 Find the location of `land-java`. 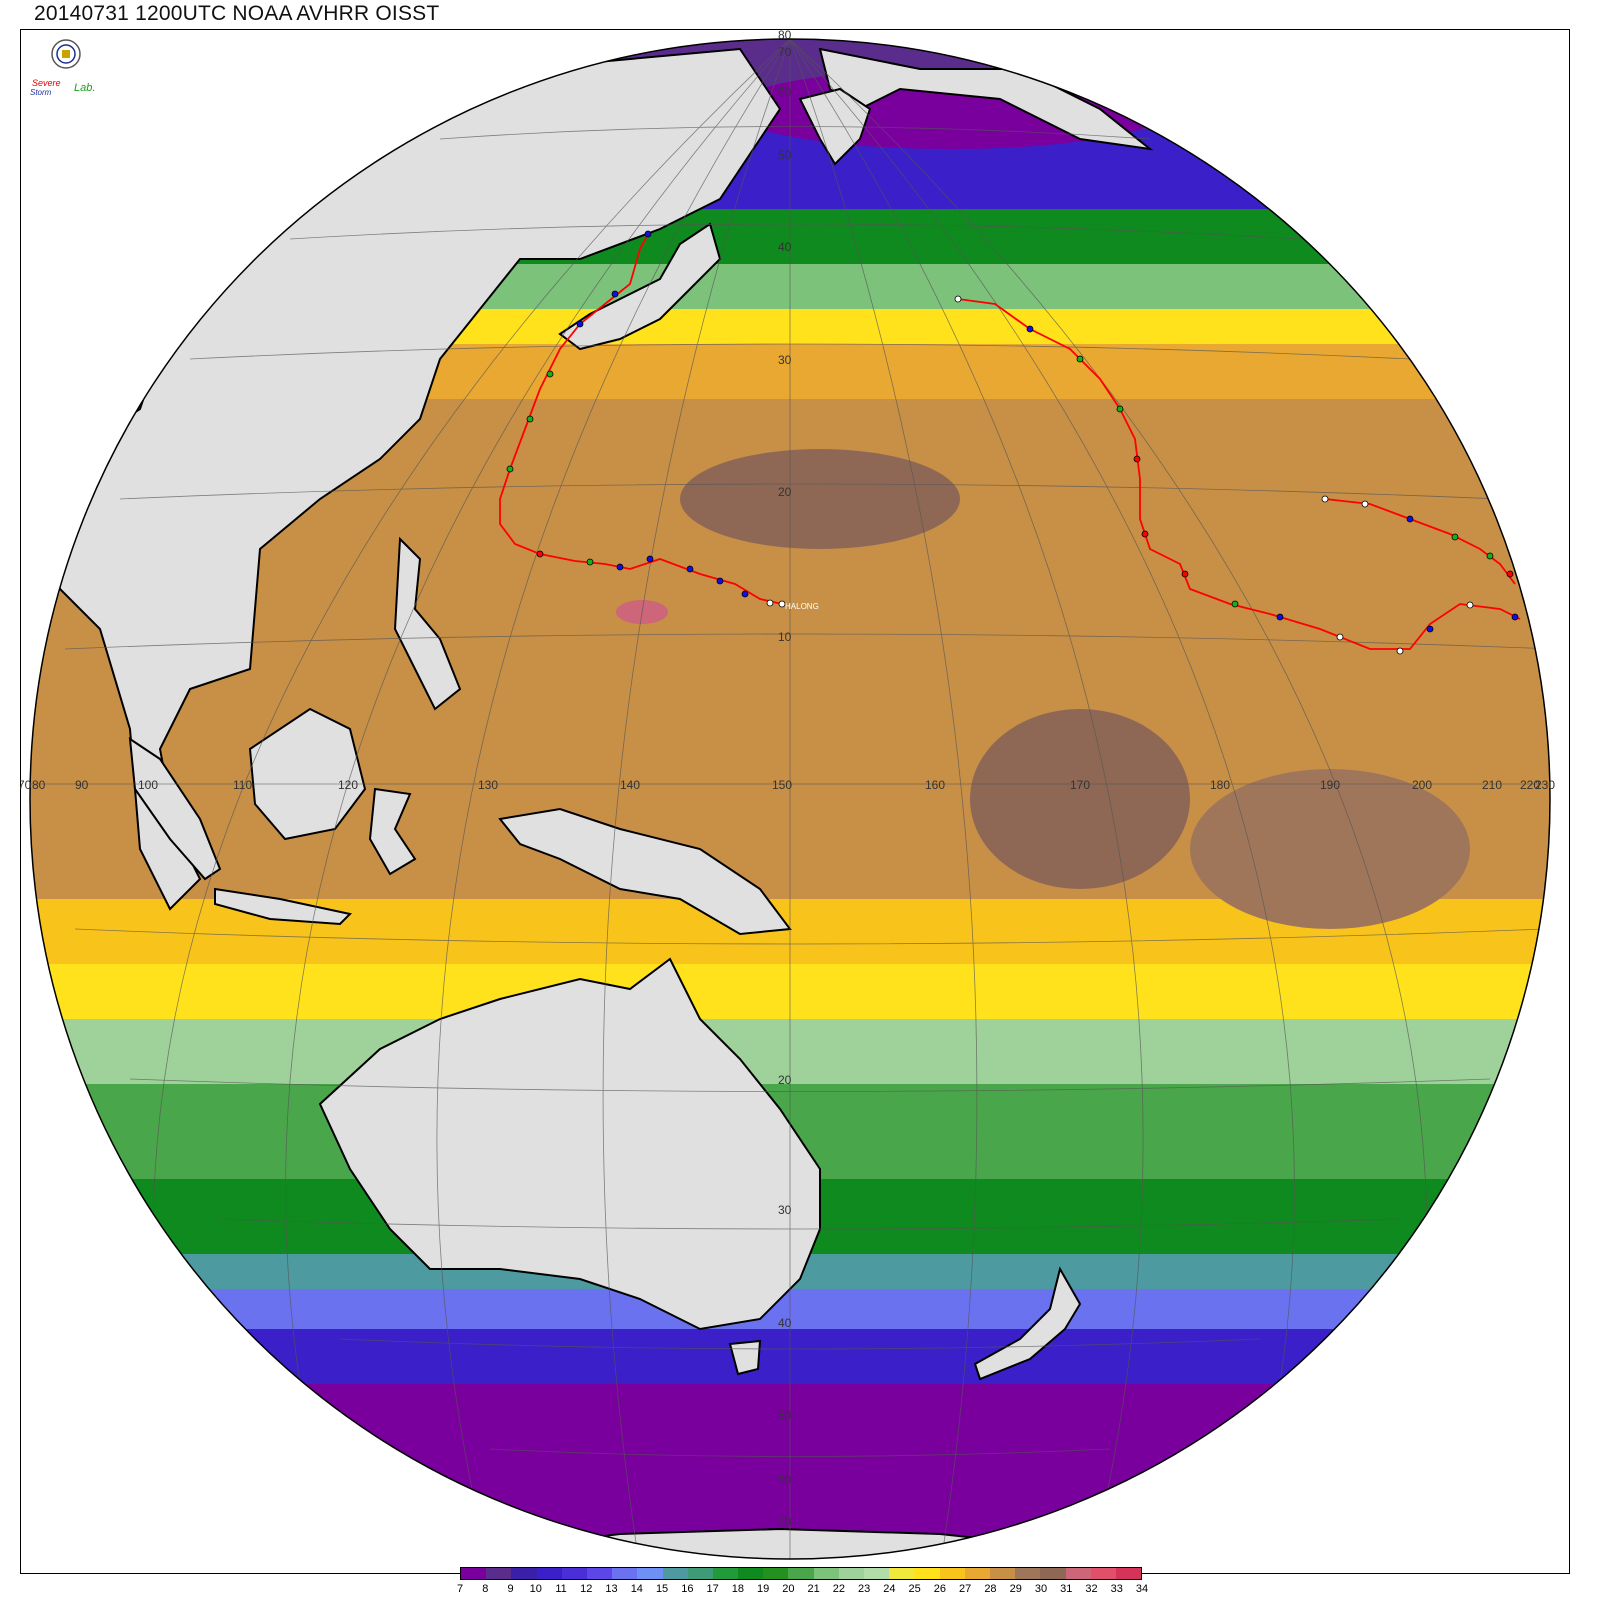

land-java is located at coordinates (283, 906).